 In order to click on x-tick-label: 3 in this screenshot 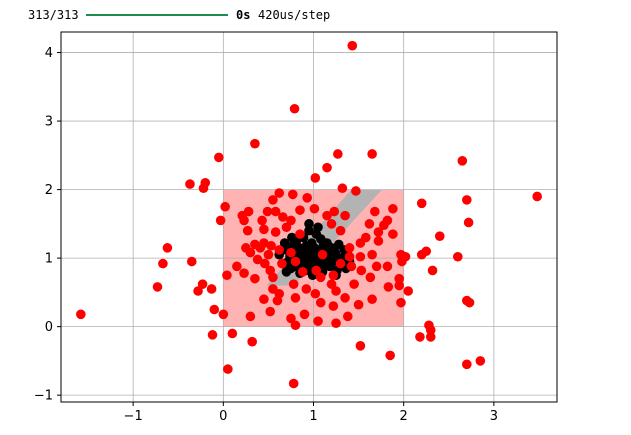, I will do `click(494, 416)`.